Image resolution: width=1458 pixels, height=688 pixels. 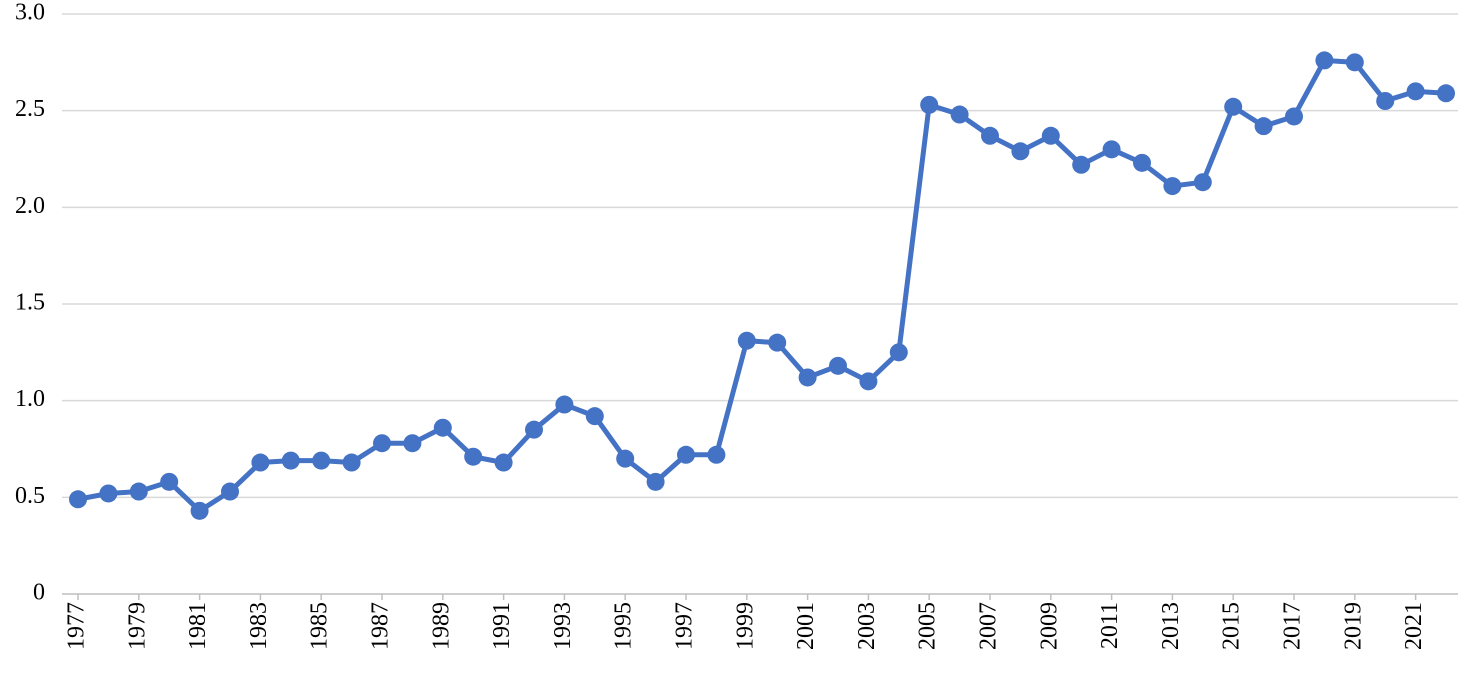 I want to click on y-tick-label: 0.5, so click(x=30, y=496).